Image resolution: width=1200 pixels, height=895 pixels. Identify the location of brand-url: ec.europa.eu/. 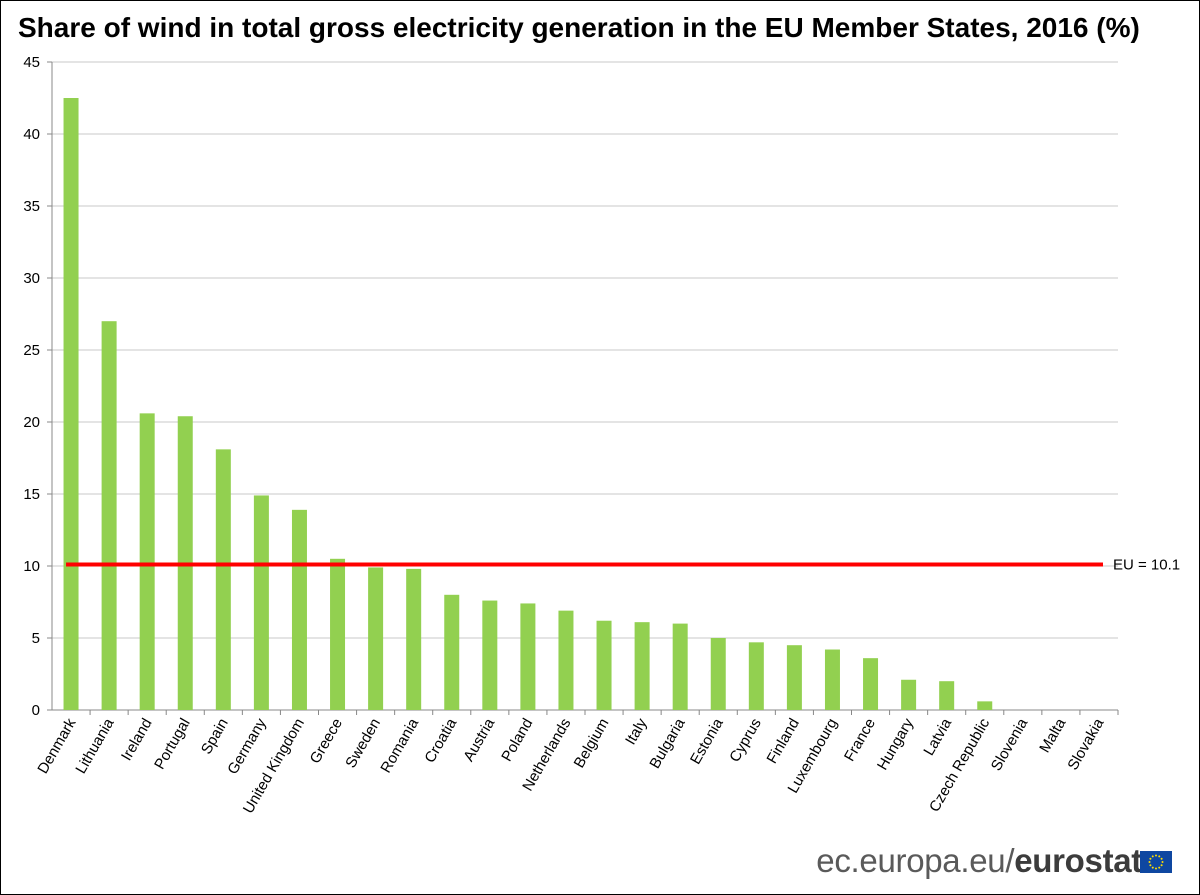
(915, 860).